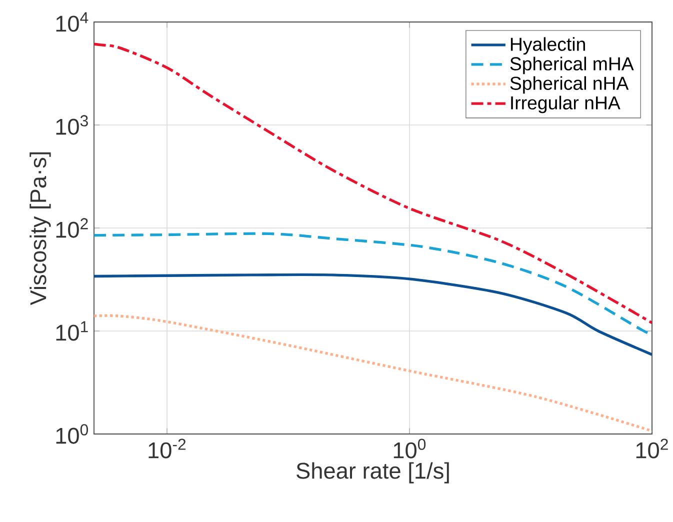  What do you see at coordinates (72, 331) in the screenshot?
I see `y-tick-label: 10$^{1}$` at bounding box center [72, 331].